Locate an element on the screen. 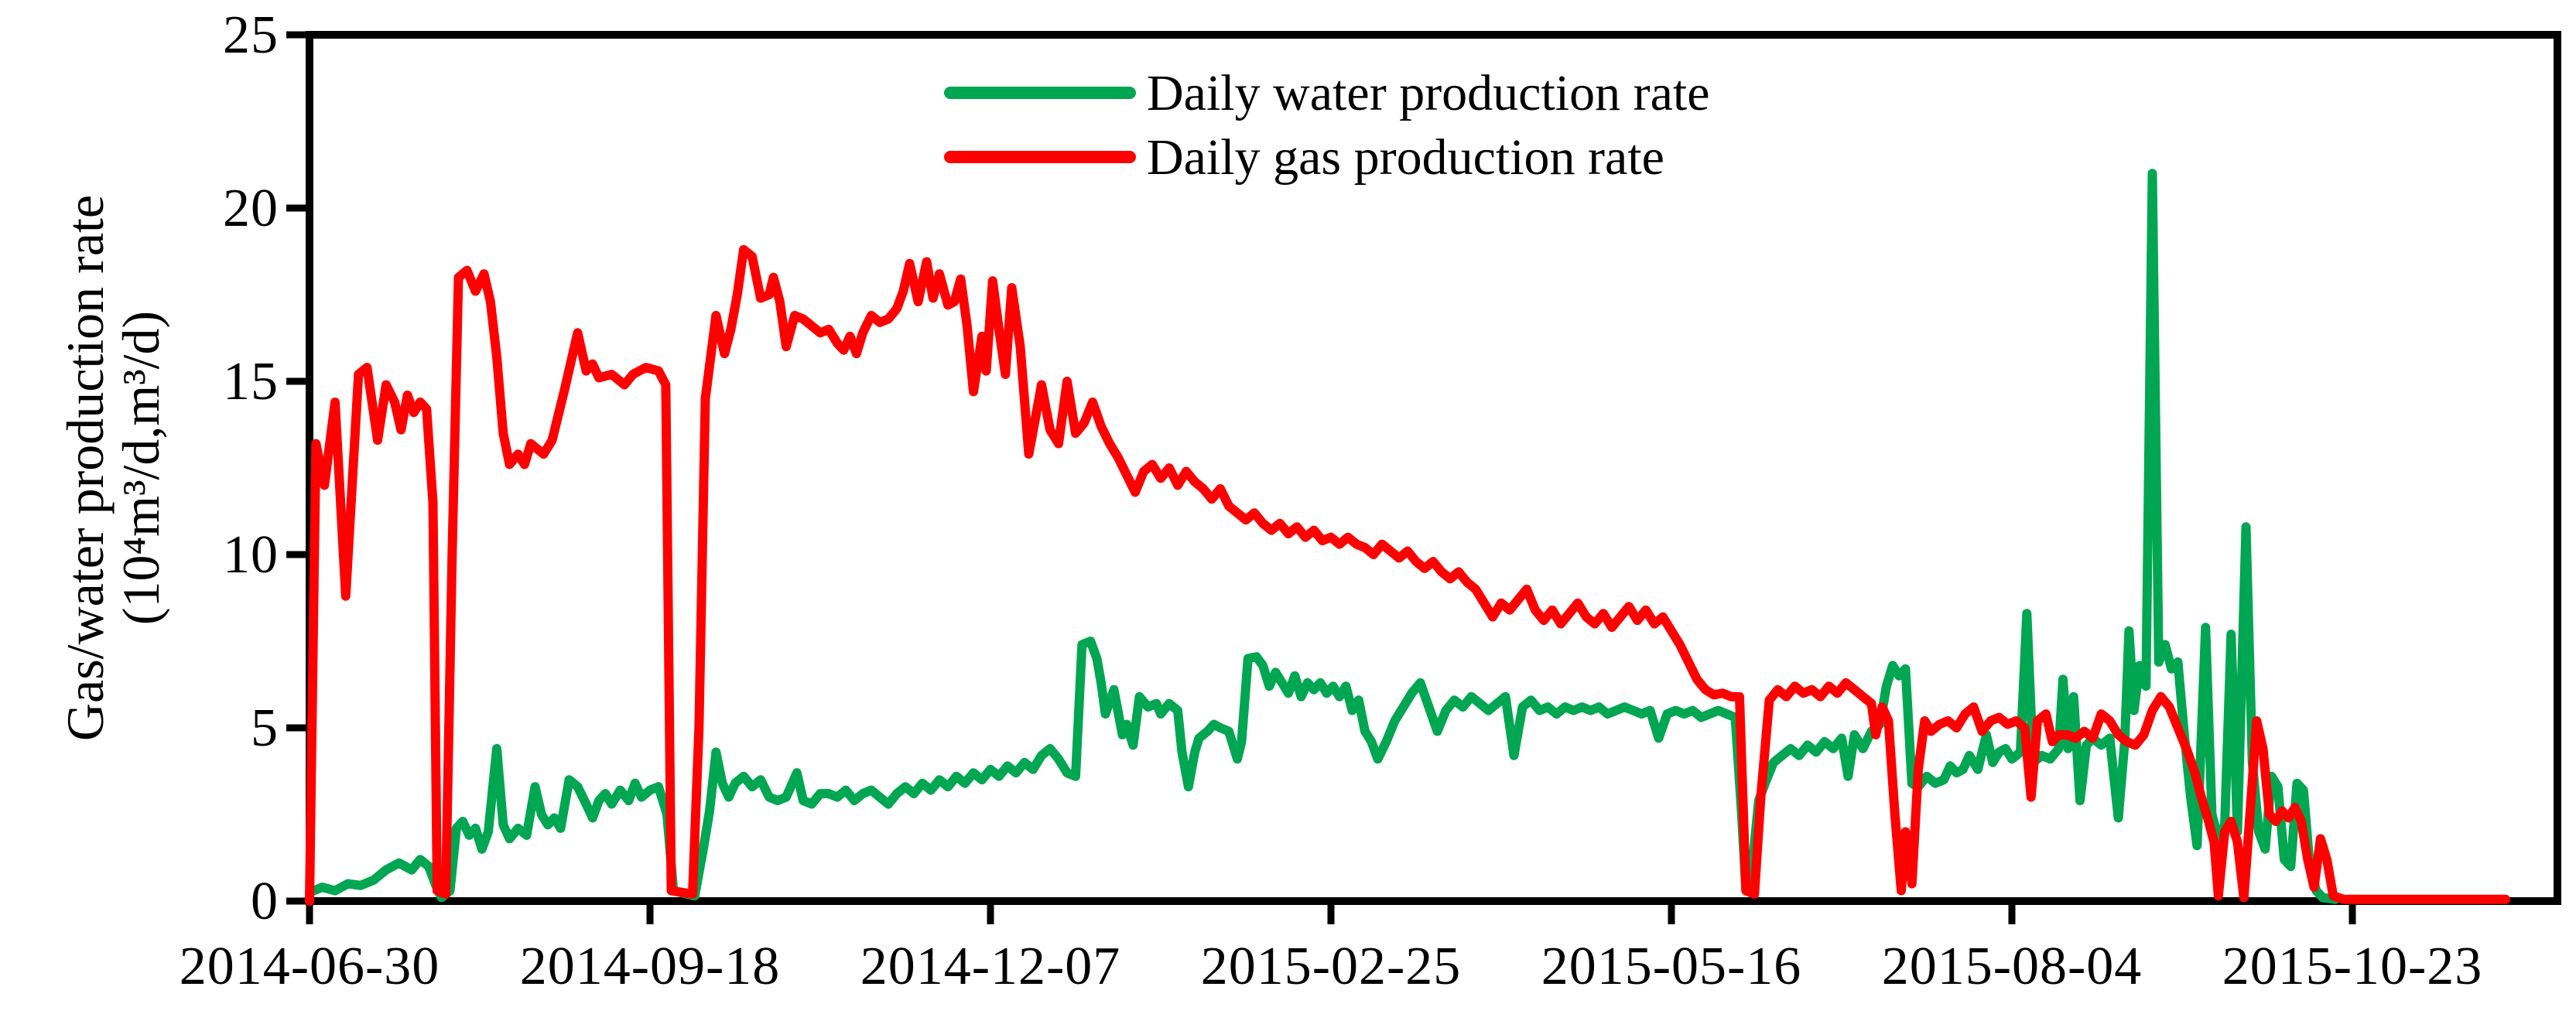 The image size is (2576, 1014). x-tick-label-2015-08-04: 2015-08-04 is located at coordinates (2012, 966).